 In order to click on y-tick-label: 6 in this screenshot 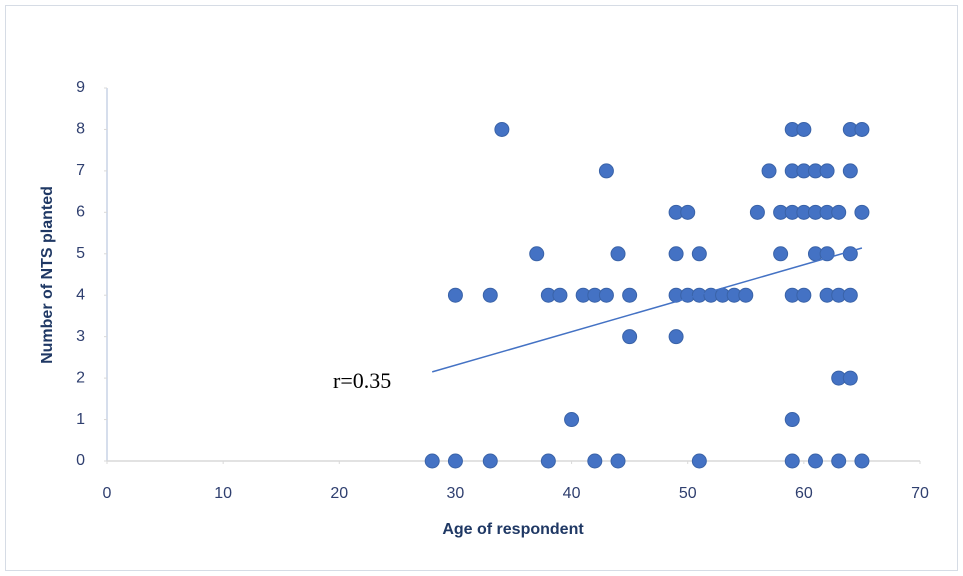, I will do `click(80, 212)`.